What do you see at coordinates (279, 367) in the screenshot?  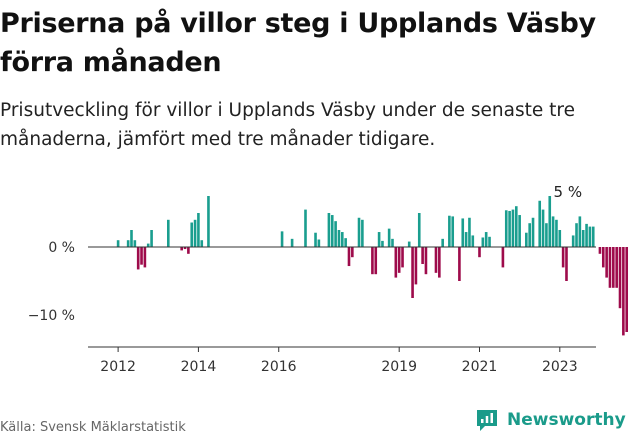 I see `x-tick-label: 2016` at bounding box center [279, 367].